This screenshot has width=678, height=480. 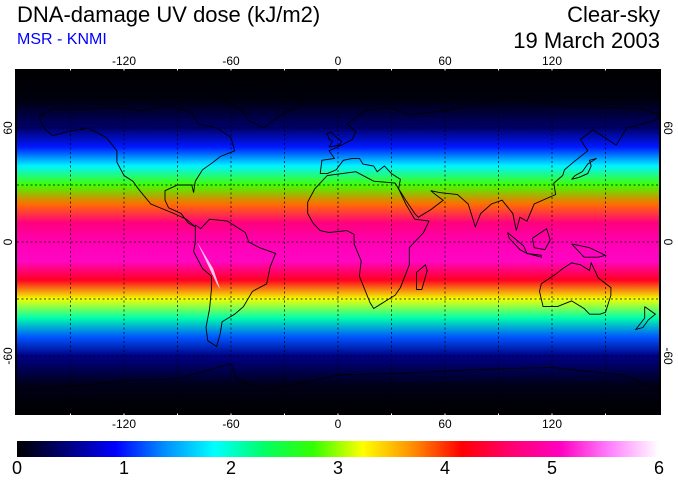 I want to click on coastline-new-zealand, so click(x=645, y=318).